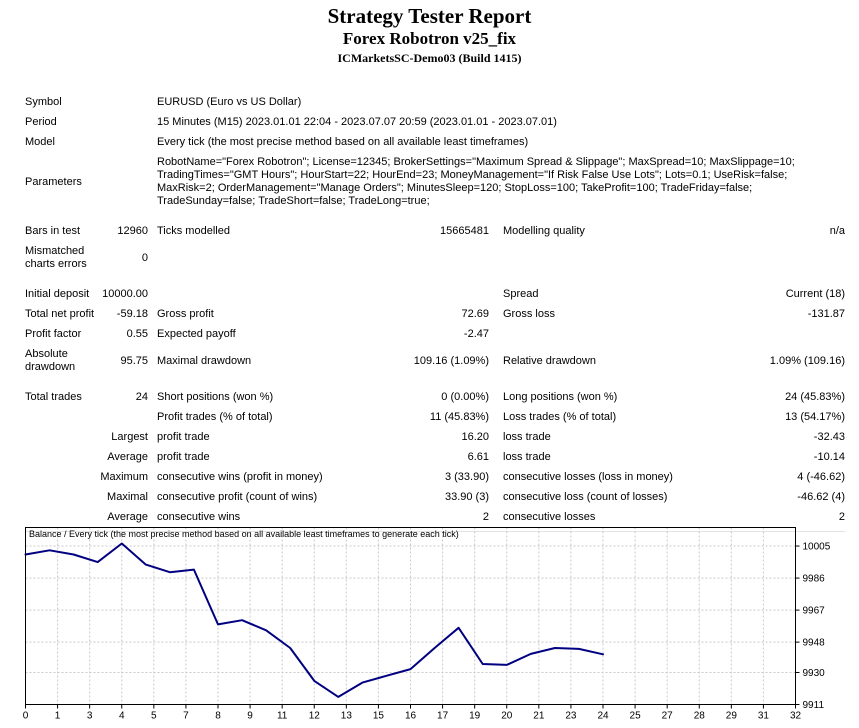  What do you see at coordinates (240, 477) in the screenshot?
I see `stat-label: consecutive wins (profit in money)` at bounding box center [240, 477].